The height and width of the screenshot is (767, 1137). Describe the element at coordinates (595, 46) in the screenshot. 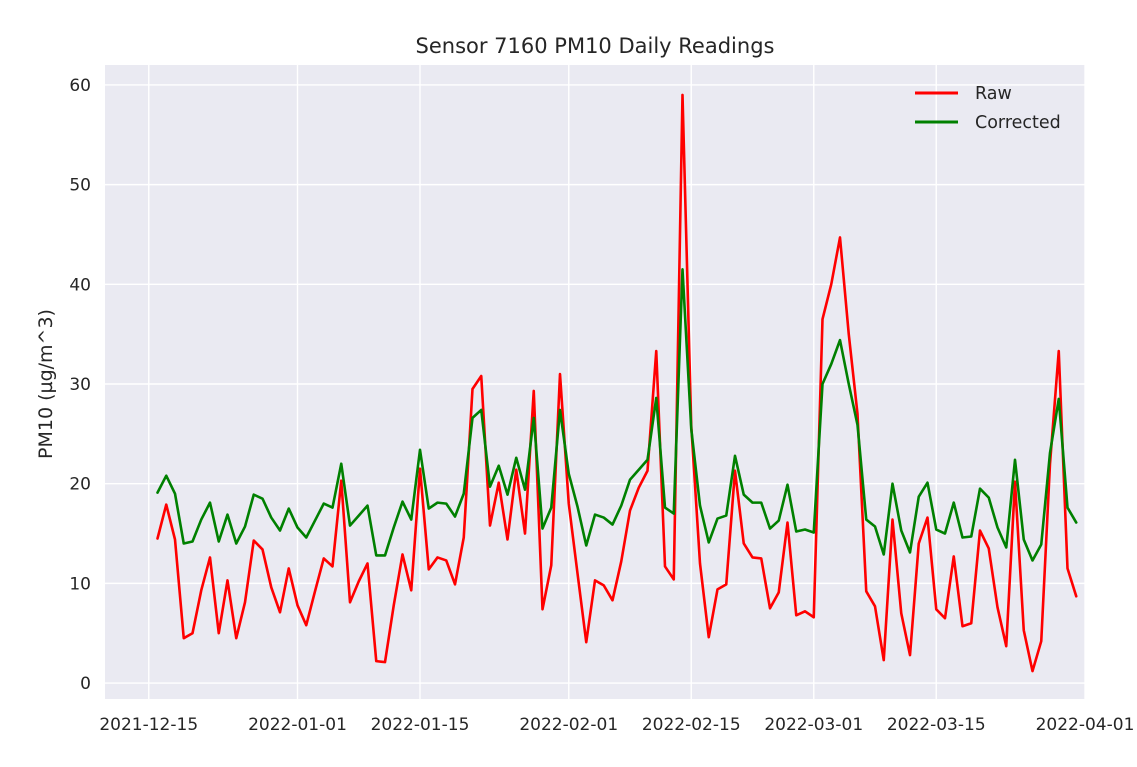

I see `chart-title: Sensor 7160 PM10 Daily Readings` at that location.